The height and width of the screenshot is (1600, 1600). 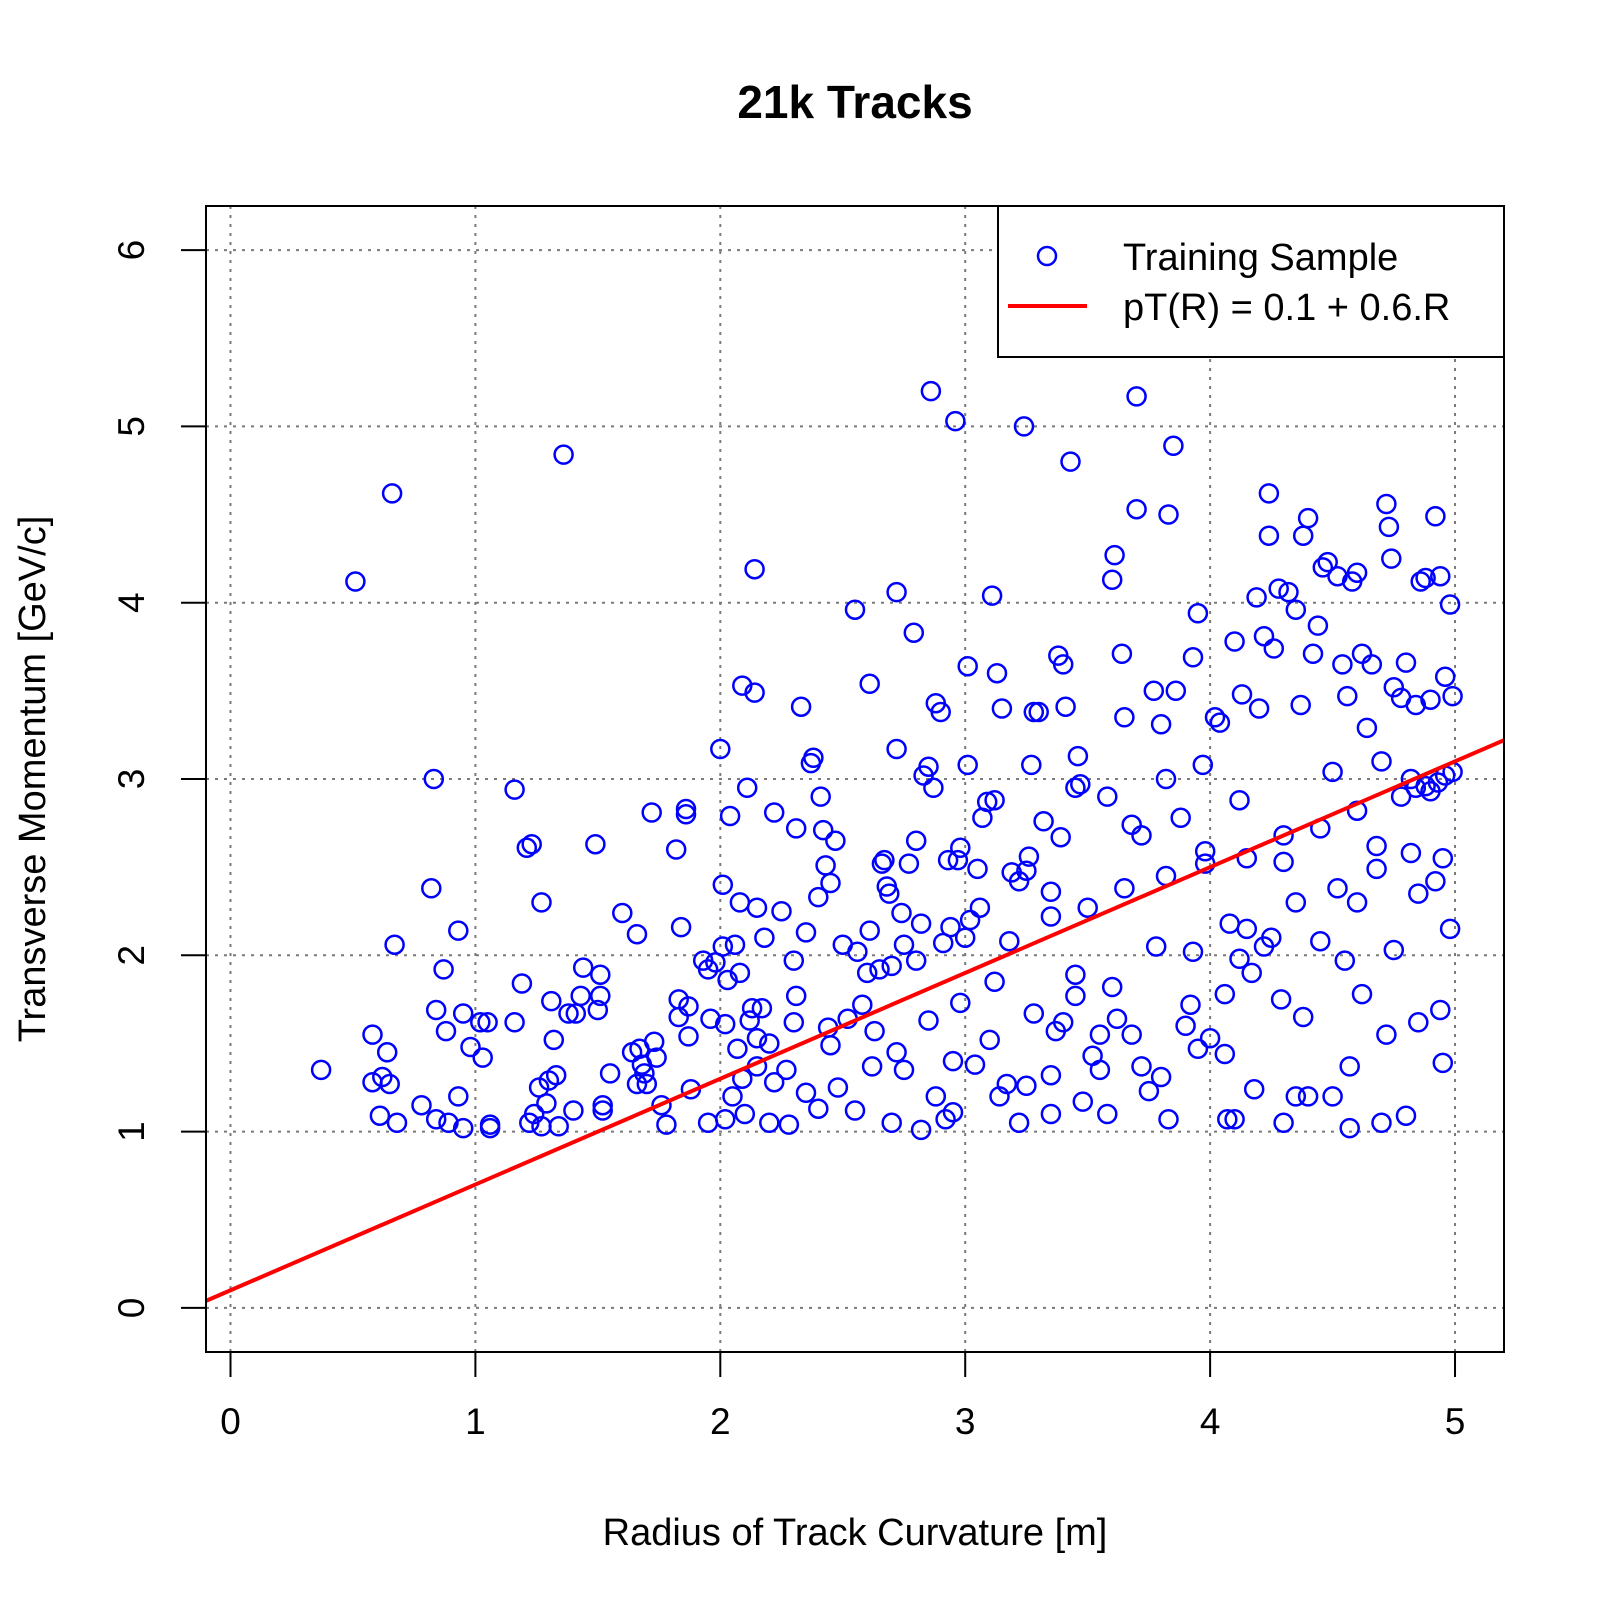 What do you see at coordinates (159, 779) in the screenshot?
I see `y-axis: 0 1 2 3 4 5 6` at bounding box center [159, 779].